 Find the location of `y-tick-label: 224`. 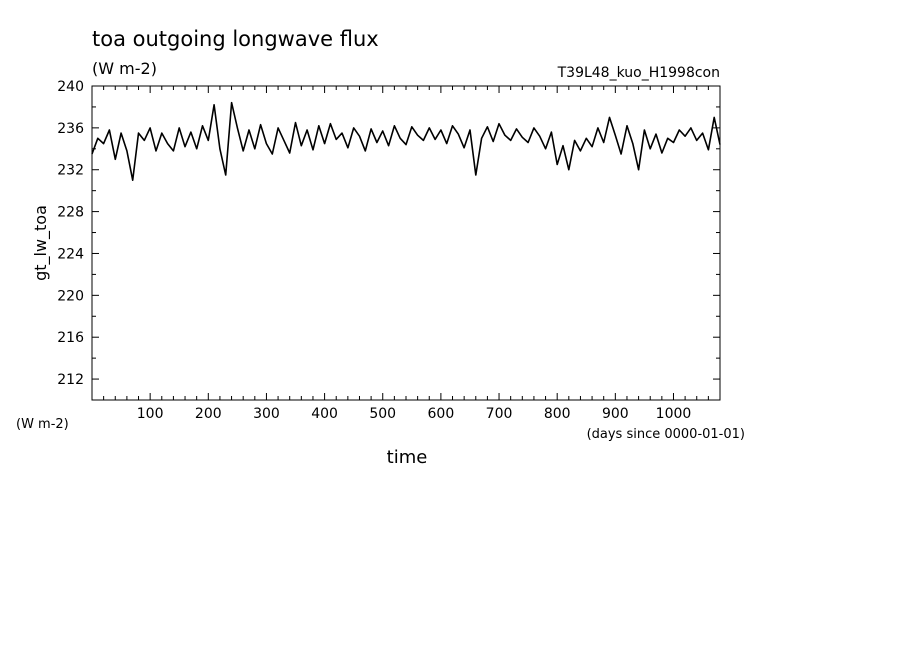

y-tick-label: 224 is located at coordinates (70, 254).